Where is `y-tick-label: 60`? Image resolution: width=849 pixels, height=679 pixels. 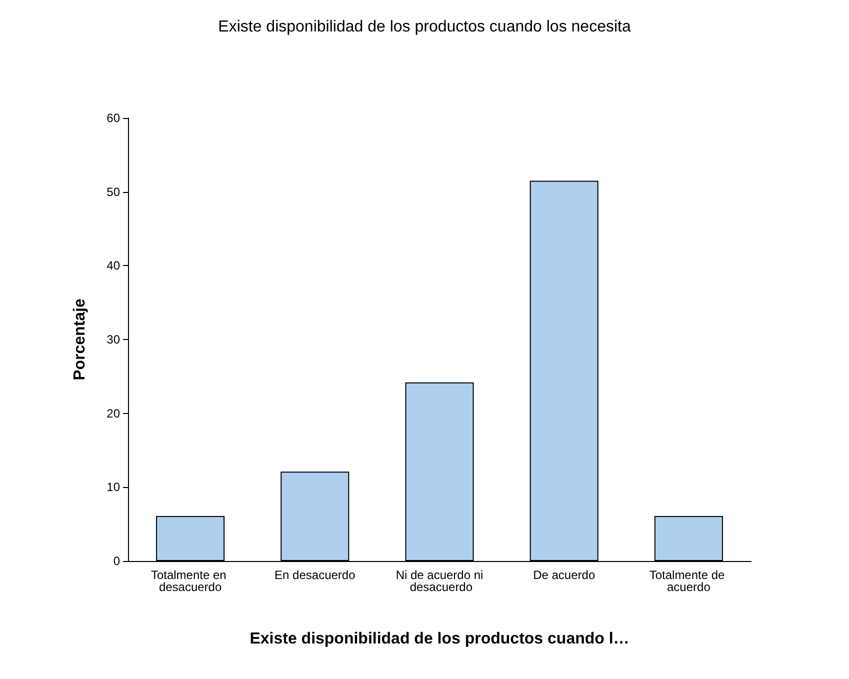 y-tick-label: 60 is located at coordinates (113, 118).